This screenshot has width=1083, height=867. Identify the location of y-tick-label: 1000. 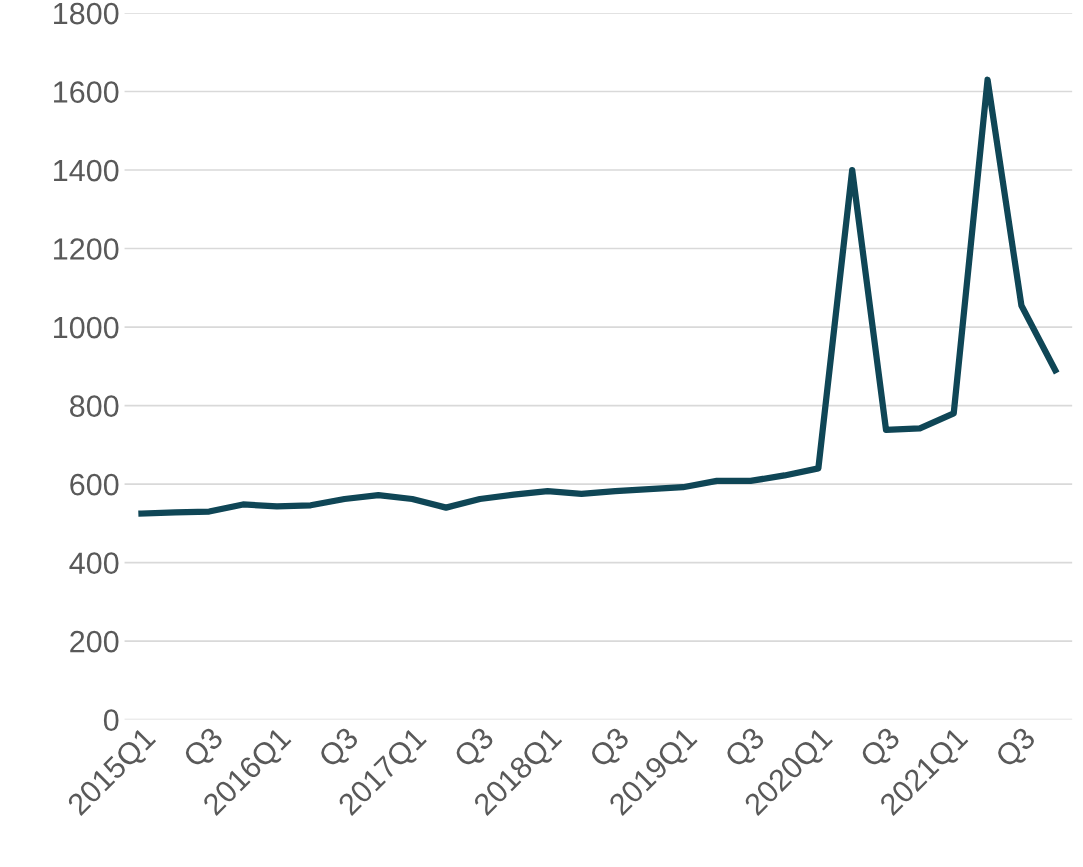
(86, 327).